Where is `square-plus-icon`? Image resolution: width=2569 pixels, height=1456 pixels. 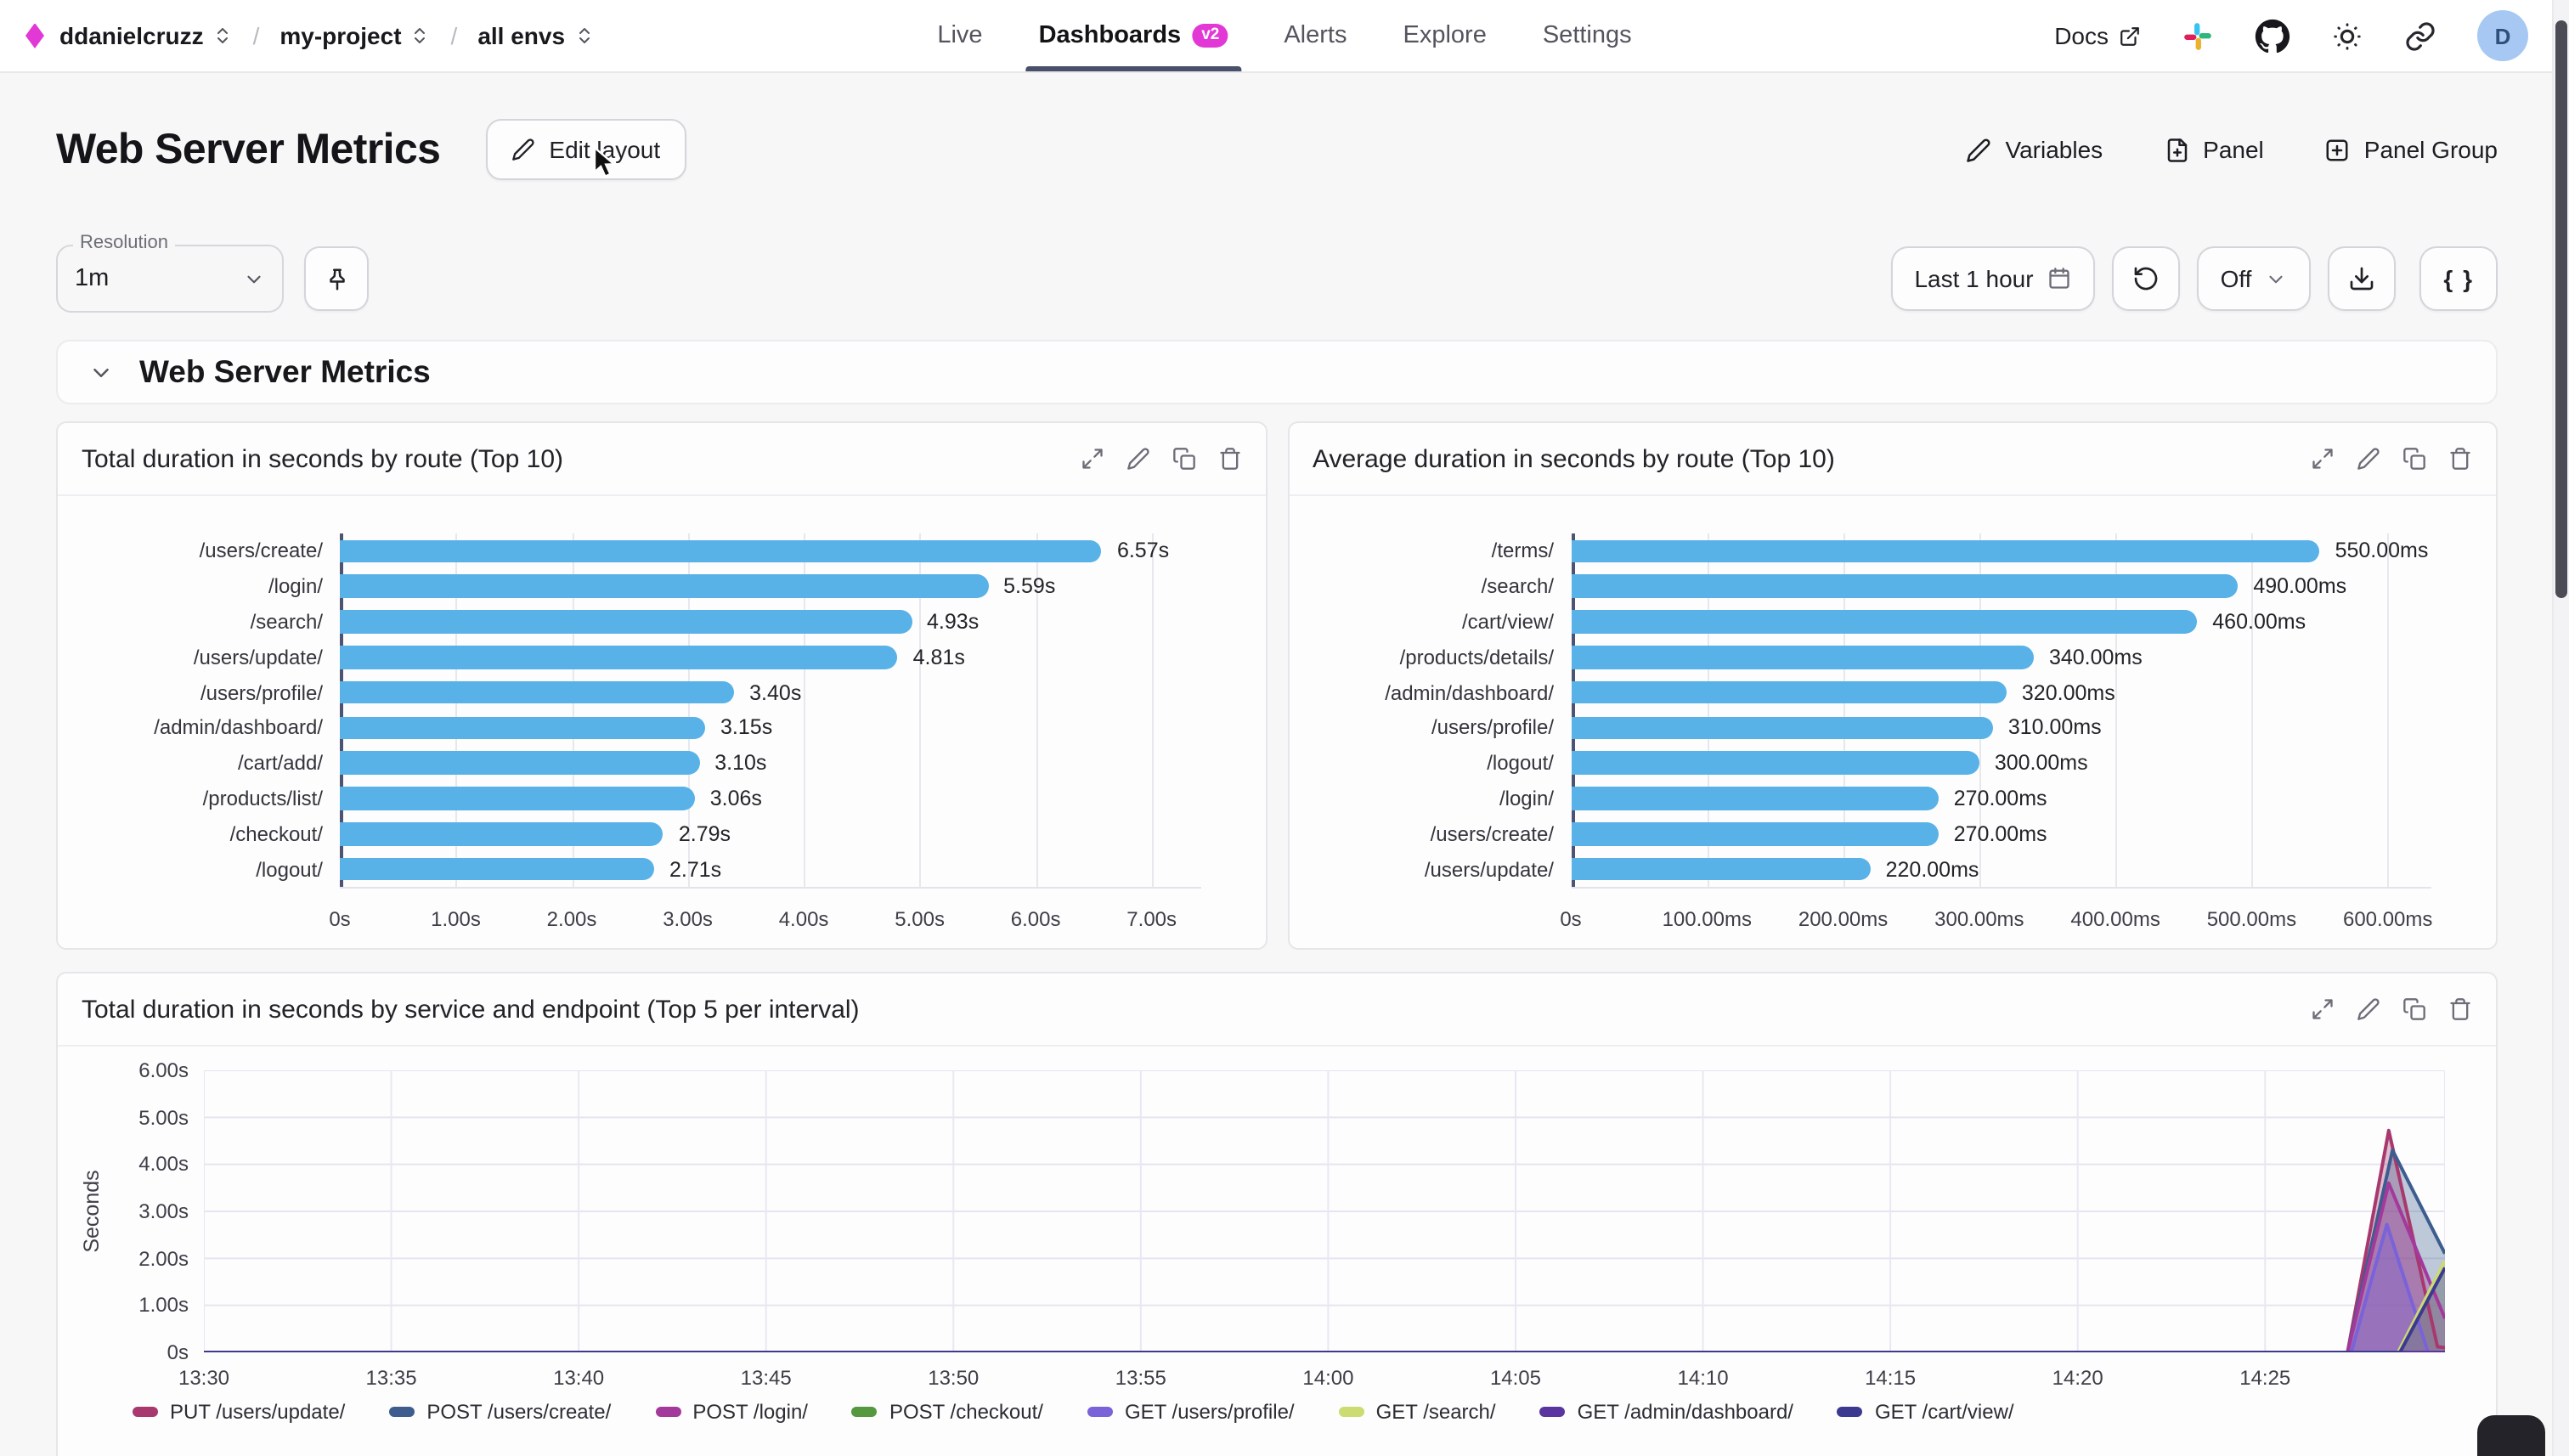 square-plus-icon is located at coordinates (2338, 150).